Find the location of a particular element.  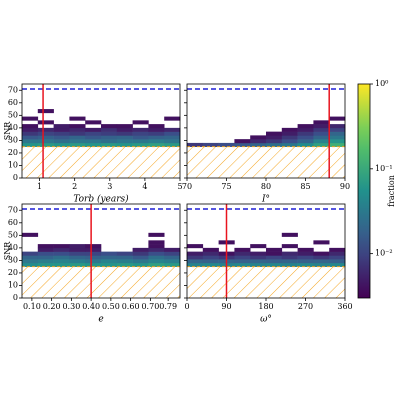

x-tick-label: 0 is located at coordinates (186, 306).